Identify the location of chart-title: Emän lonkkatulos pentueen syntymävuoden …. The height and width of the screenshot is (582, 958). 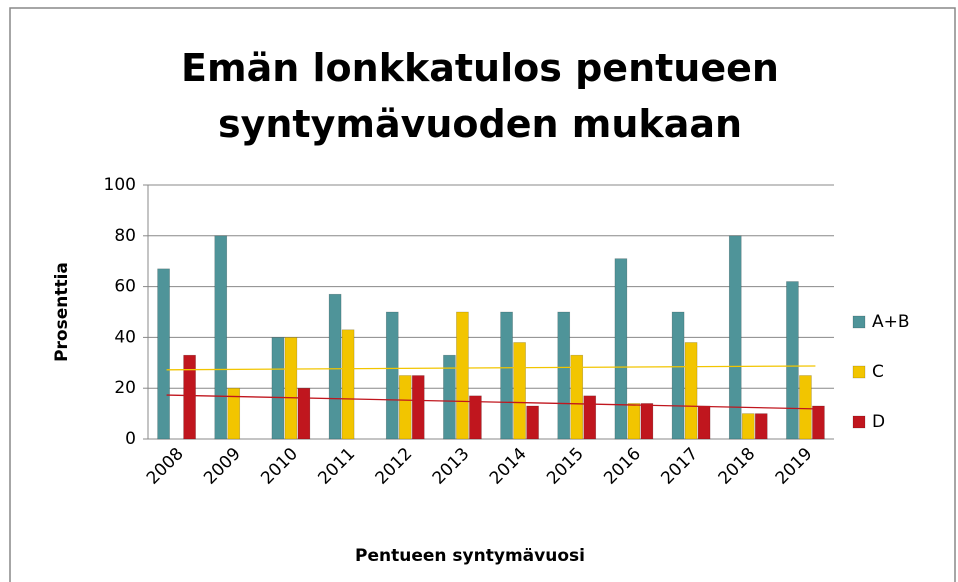
(480, 96).